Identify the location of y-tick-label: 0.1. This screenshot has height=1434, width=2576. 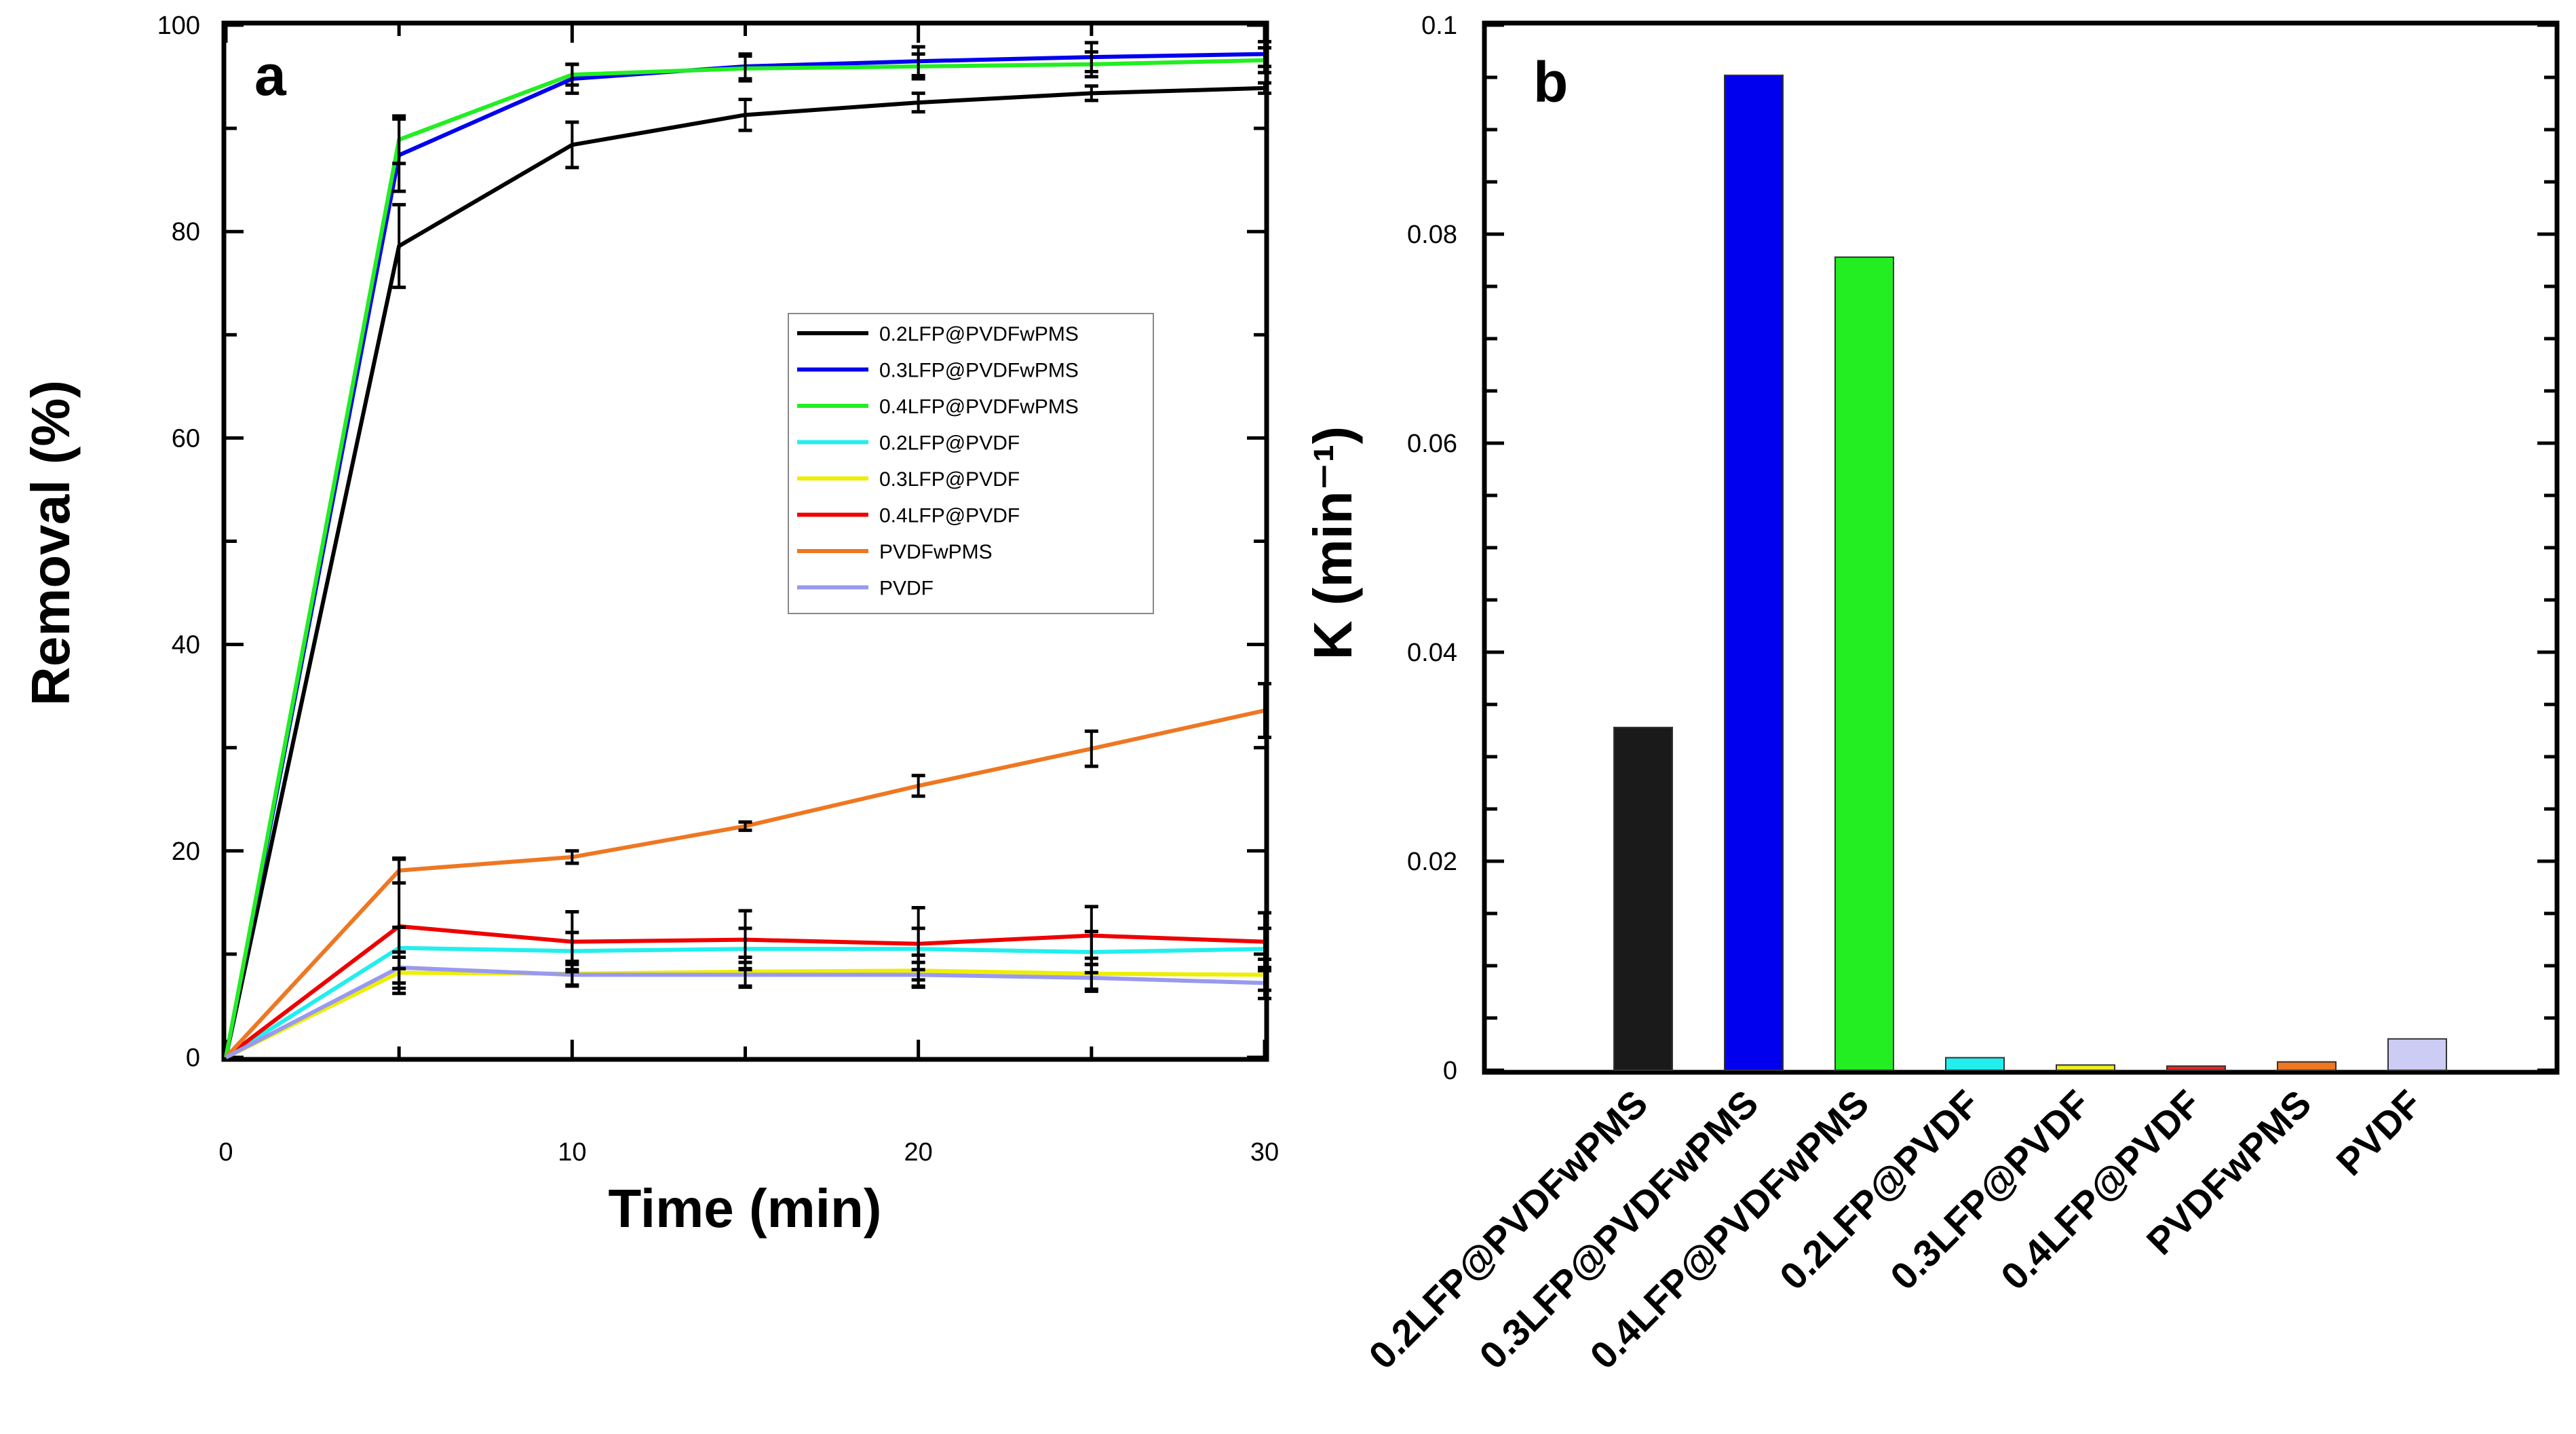
(1439, 26).